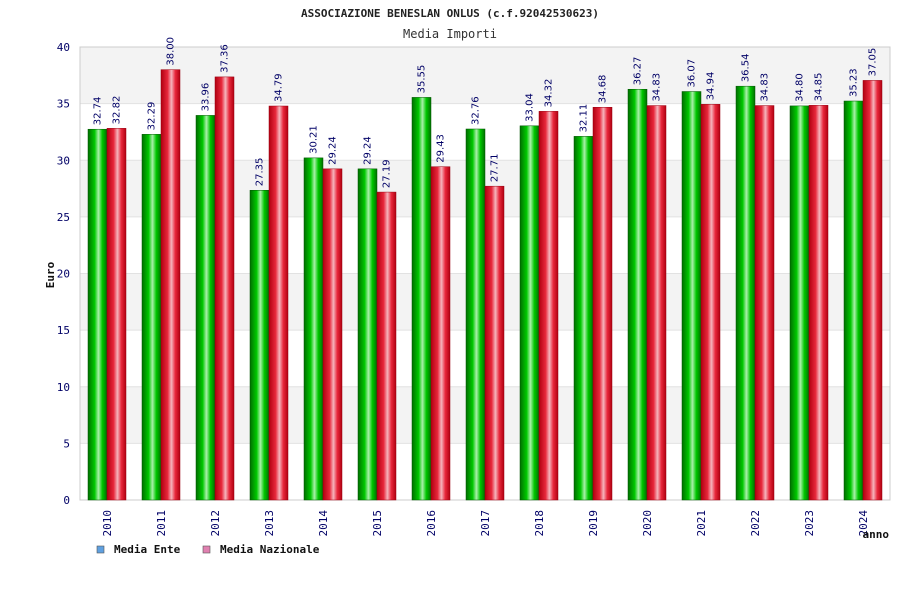 The height and width of the screenshot is (600, 900). Describe the element at coordinates (259, 345) in the screenshot. I see `bar-media-ente-2013` at that location.